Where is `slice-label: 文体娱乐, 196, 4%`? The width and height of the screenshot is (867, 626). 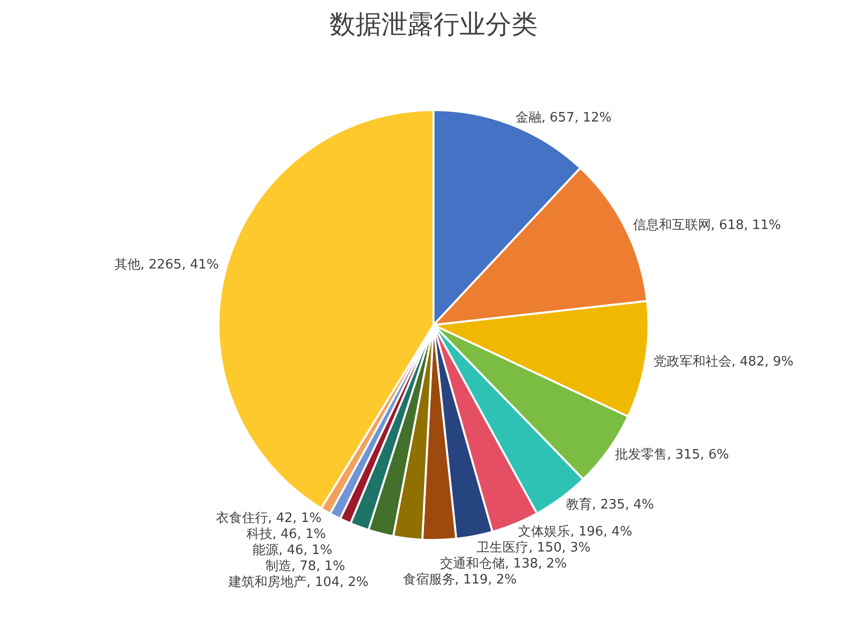
slice-label: 文体娱乐, 196, 4% is located at coordinates (575, 532).